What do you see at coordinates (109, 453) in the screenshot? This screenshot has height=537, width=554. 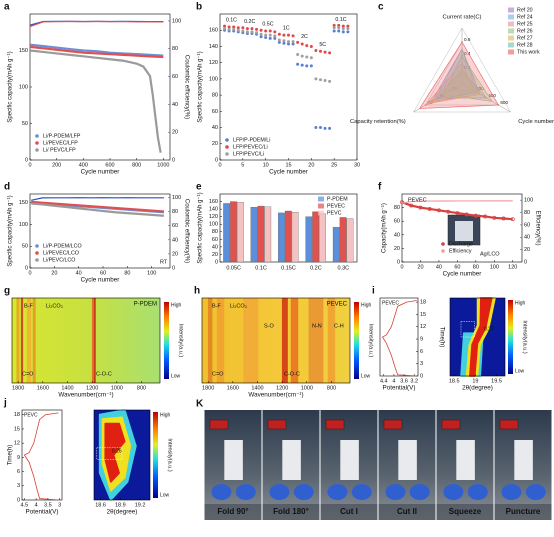 I see `highlight-box` at bounding box center [109, 453].